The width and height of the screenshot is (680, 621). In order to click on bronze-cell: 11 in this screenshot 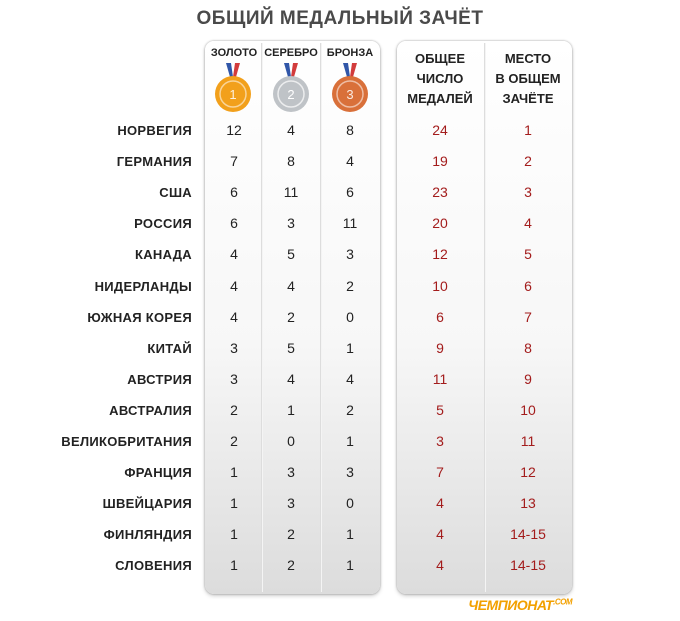, I will do `click(350, 223)`.